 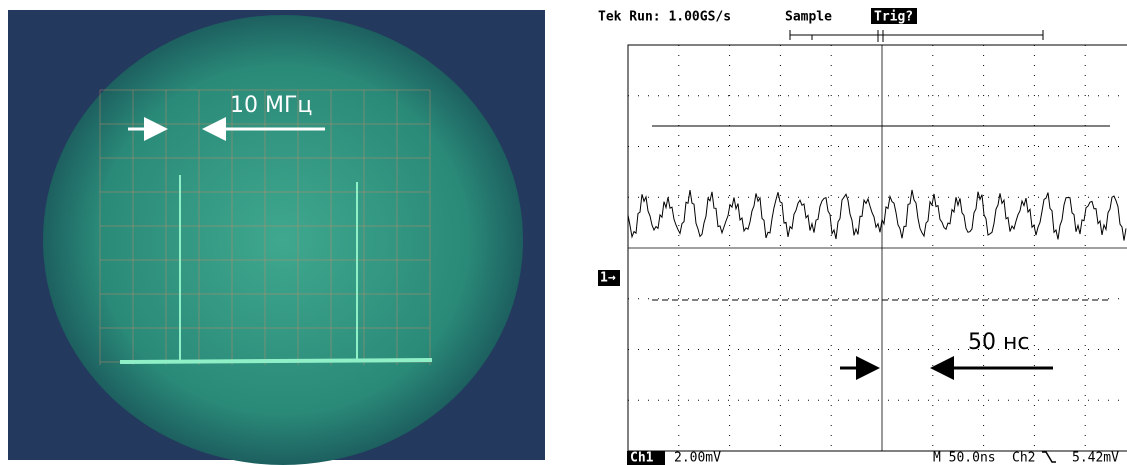 I want to click on annotation: 10 МГц, so click(x=271, y=105).